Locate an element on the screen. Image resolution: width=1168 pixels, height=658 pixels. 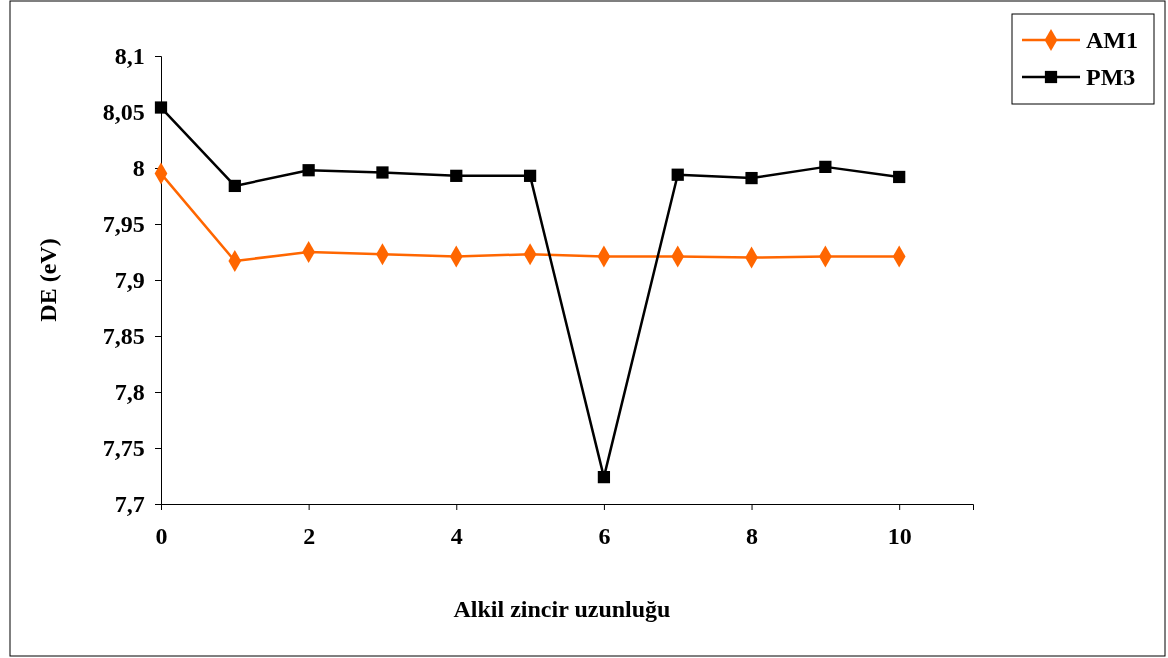
legend-label: AM1 is located at coordinates (1112, 40).